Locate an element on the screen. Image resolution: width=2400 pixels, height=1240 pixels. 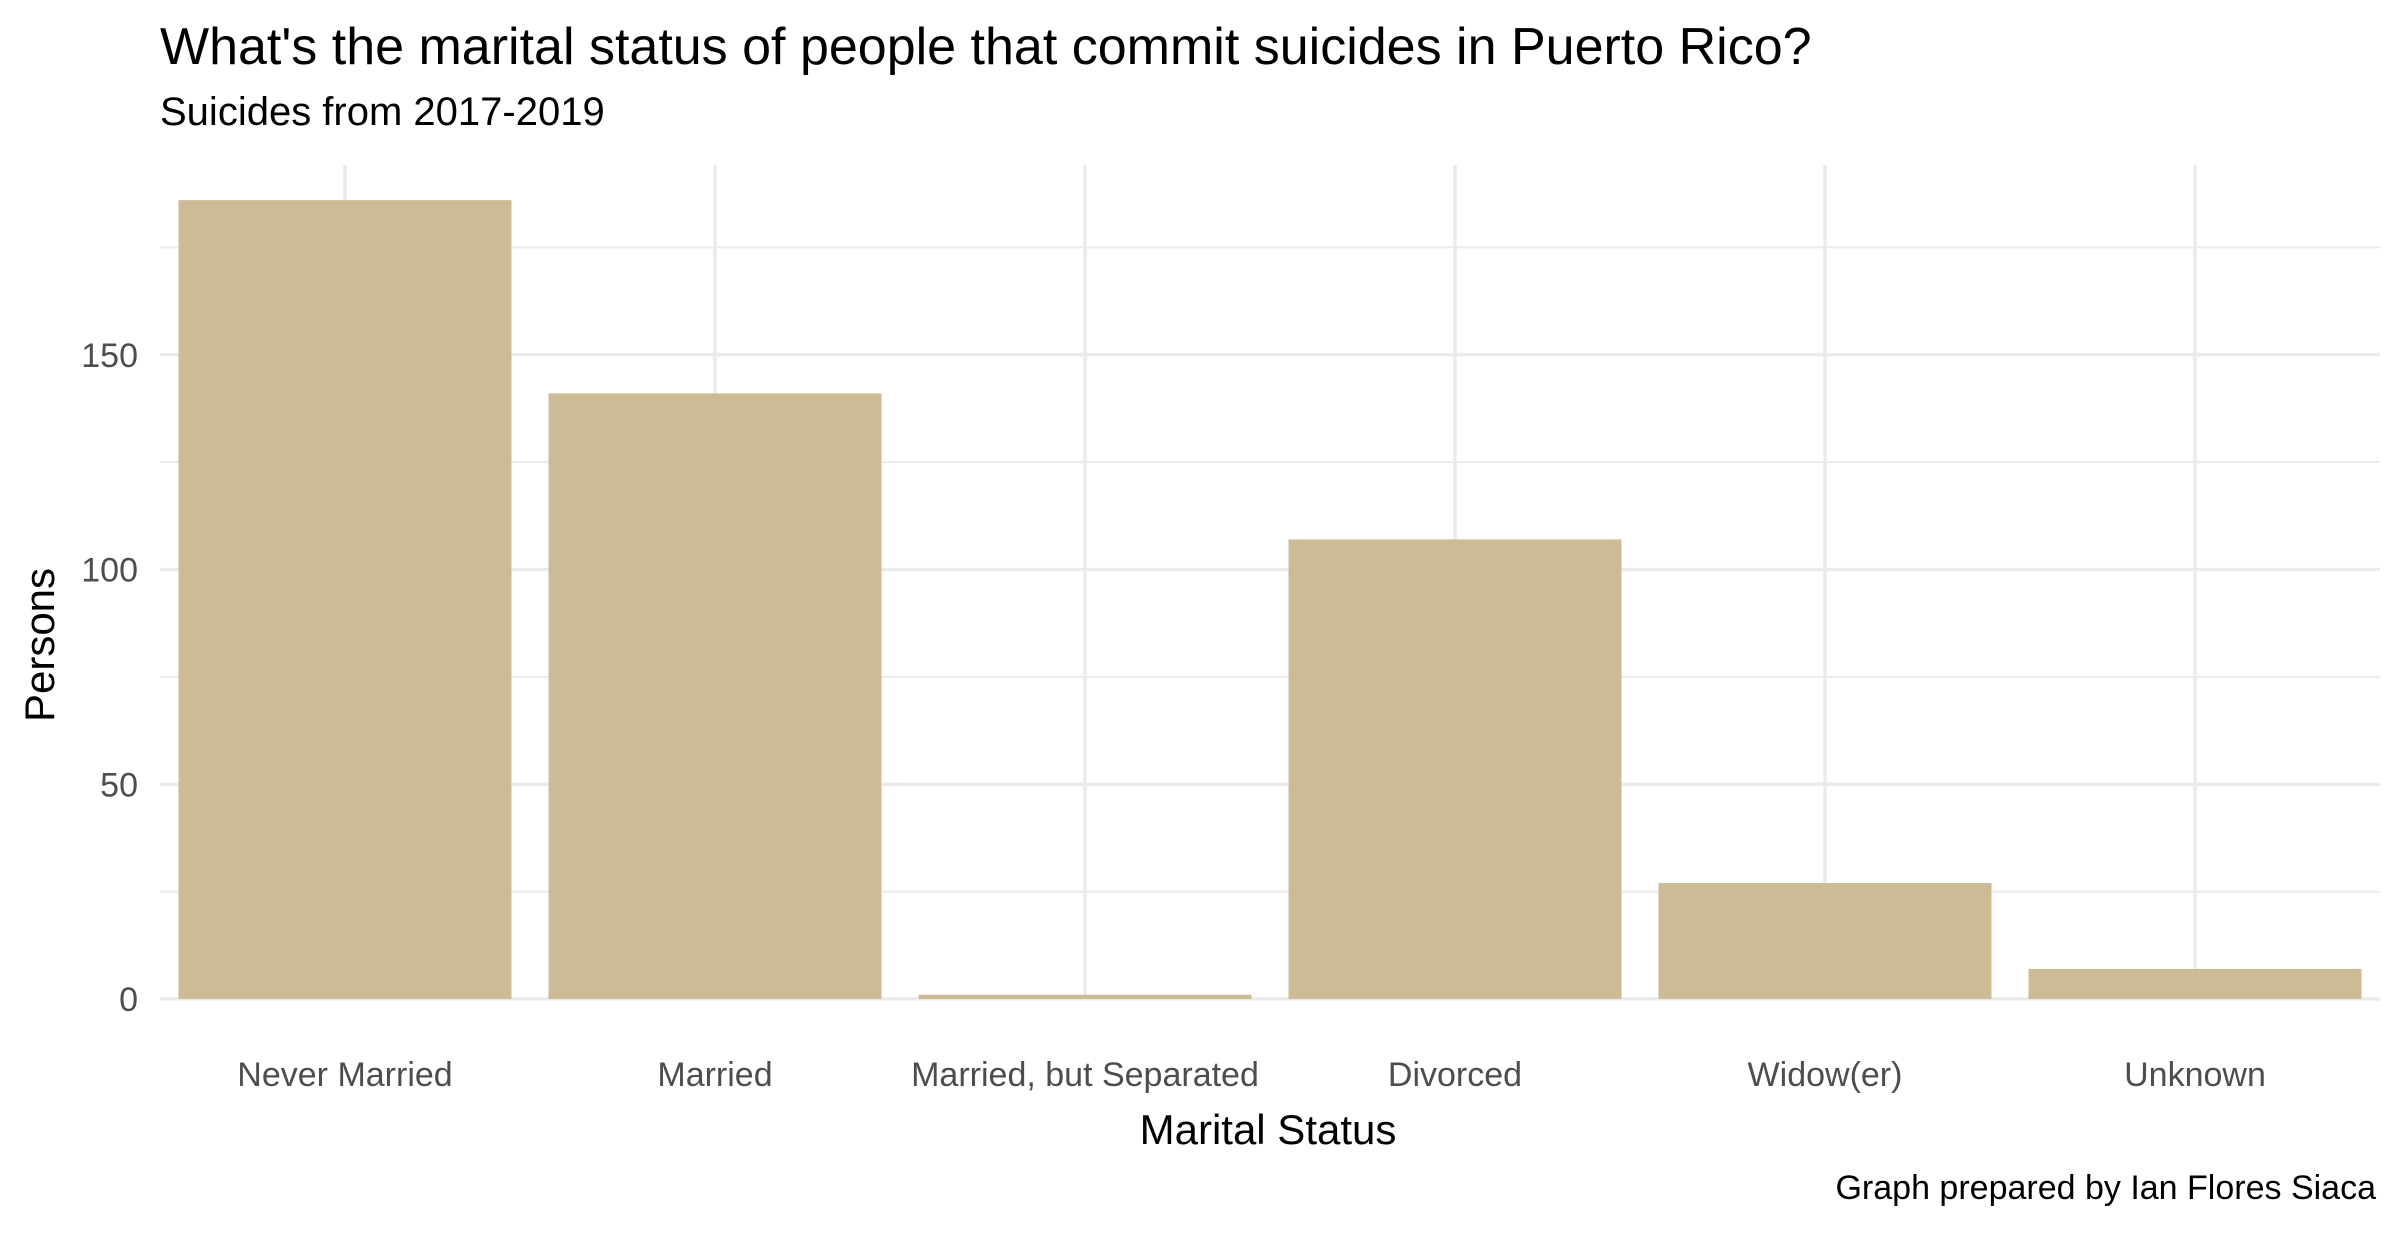
chart-caption: Graph prepared by Ian Flores Siaca is located at coordinates (2105, 1188).